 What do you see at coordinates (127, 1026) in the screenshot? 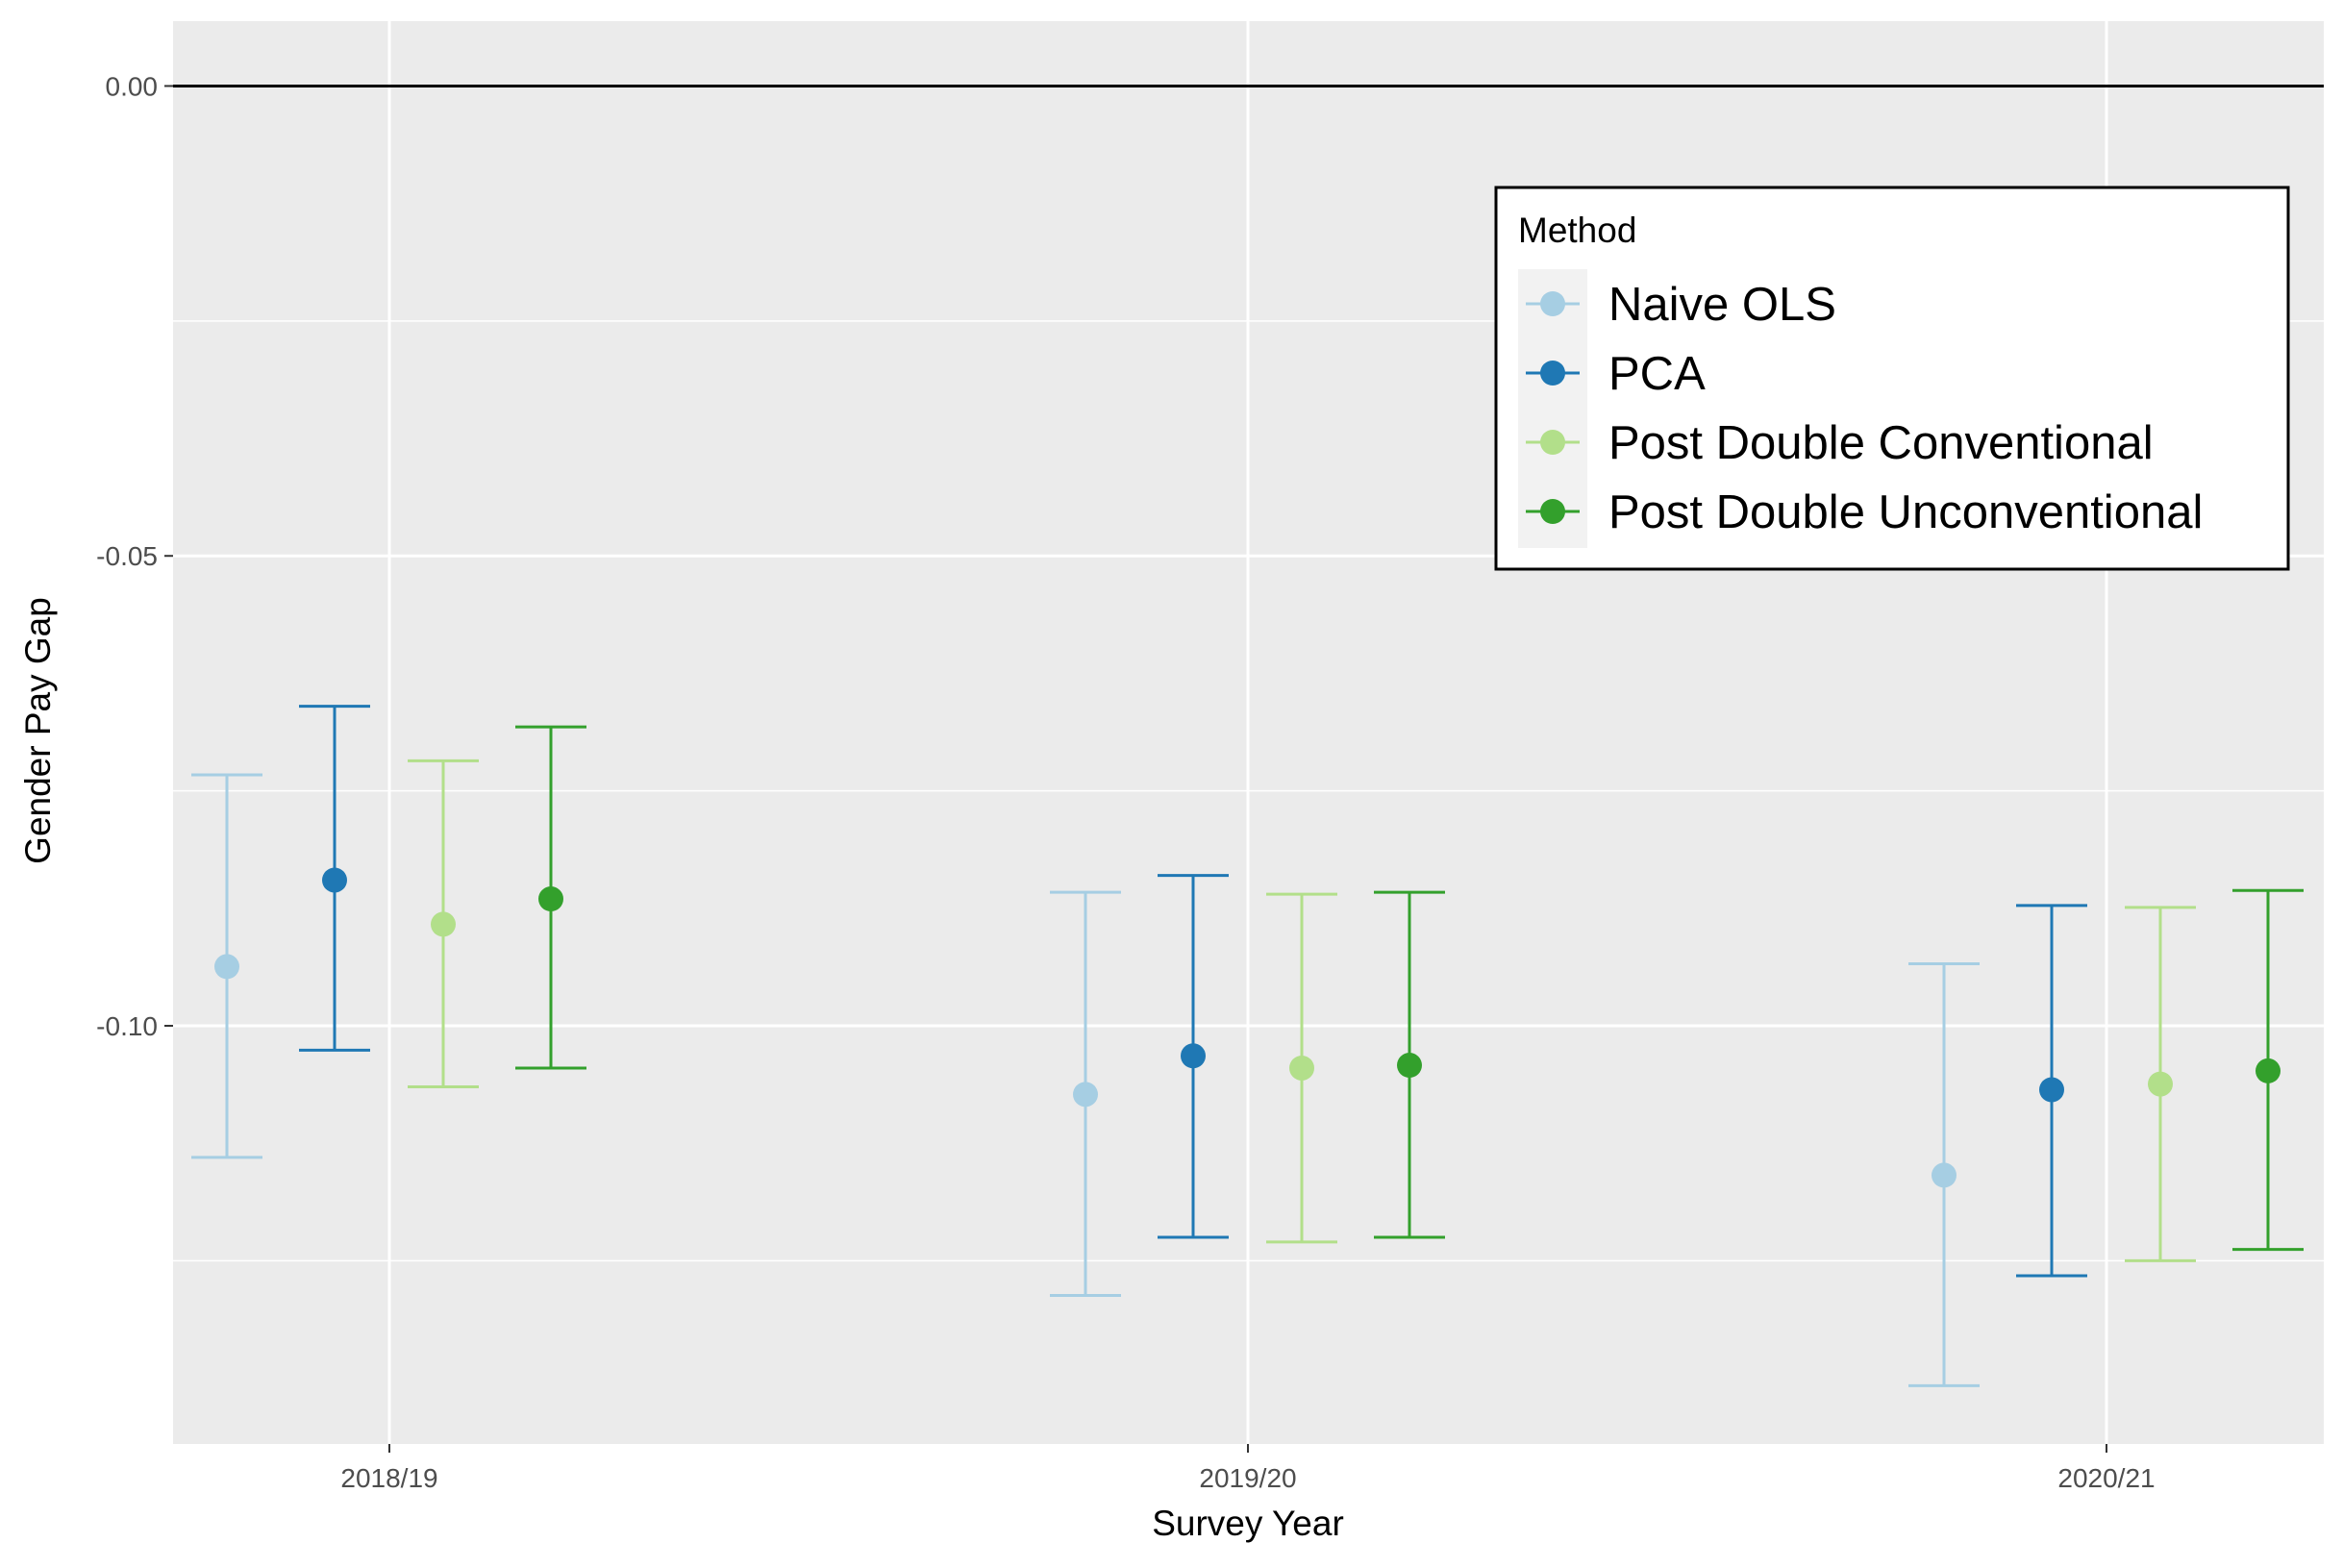
I see `y-tick-label: -0.10` at bounding box center [127, 1026].